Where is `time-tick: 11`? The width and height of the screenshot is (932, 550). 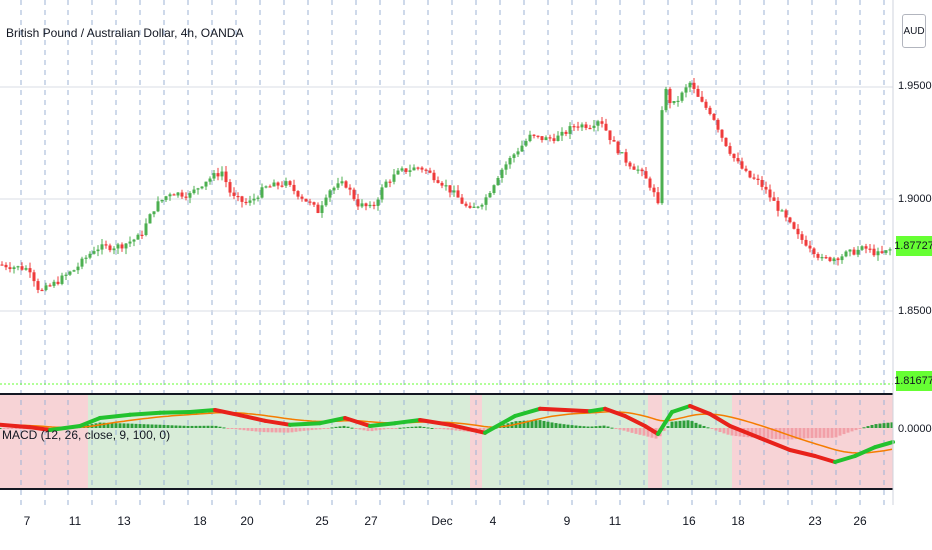 time-tick: 11 is located at coordinates (615, 521).